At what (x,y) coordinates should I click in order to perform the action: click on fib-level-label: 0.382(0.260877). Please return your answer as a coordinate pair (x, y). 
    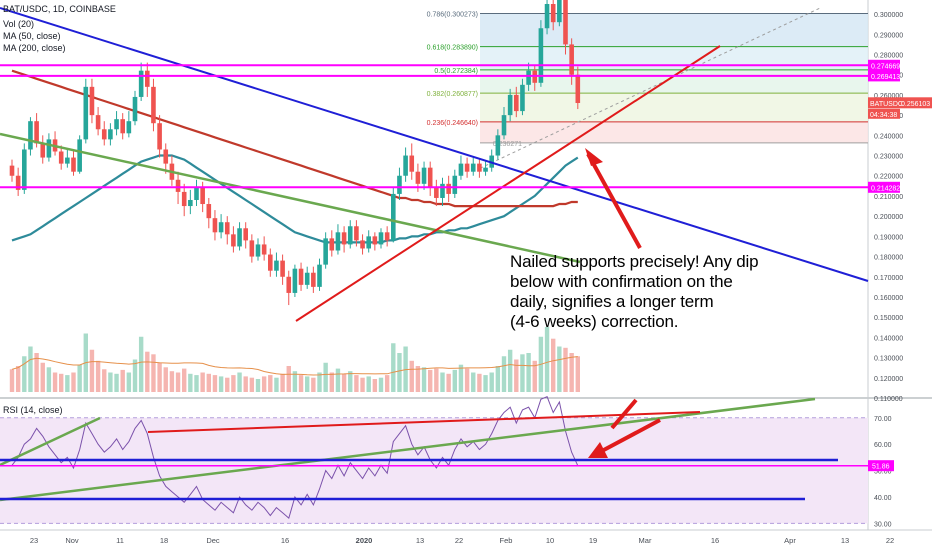
    Looking at the image, I should click on (452, 94).